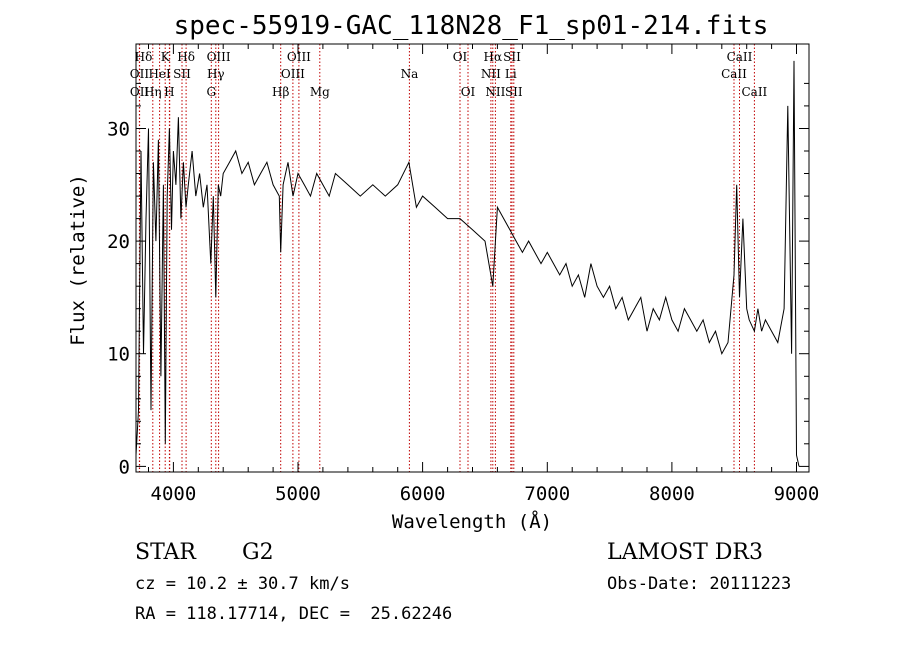  Describe the element at coordinates (118, 130) in the screenshot. I see `y-tick-label: 30` at that location.